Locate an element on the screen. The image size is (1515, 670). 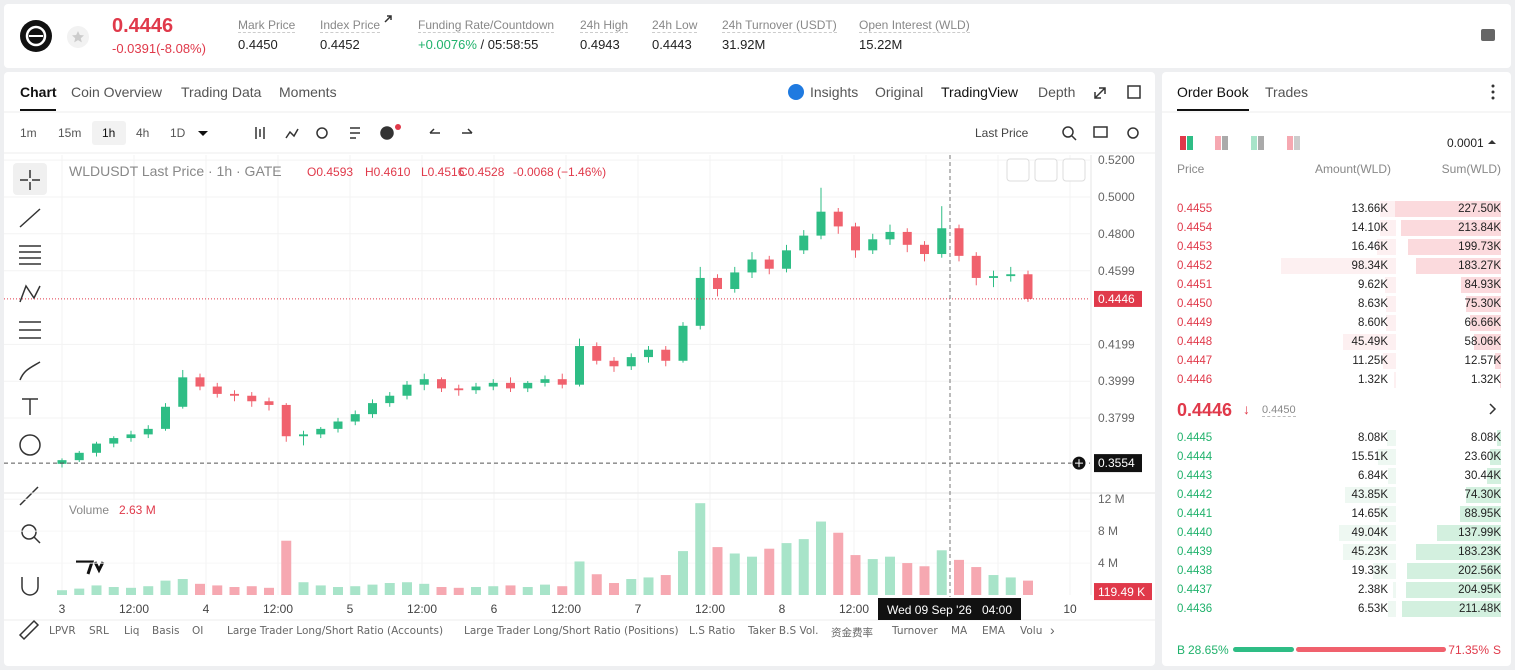
interval: 1D is located at coordinates (178, 133).